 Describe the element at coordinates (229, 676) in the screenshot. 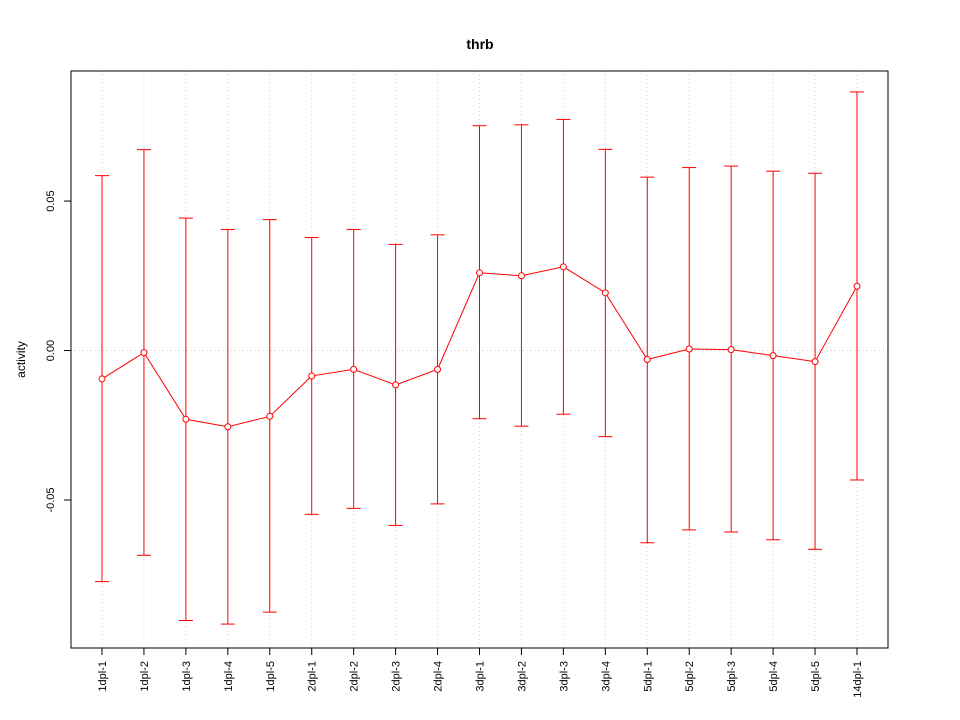

I see `x-tick-label: 1dpl-4` at that location.